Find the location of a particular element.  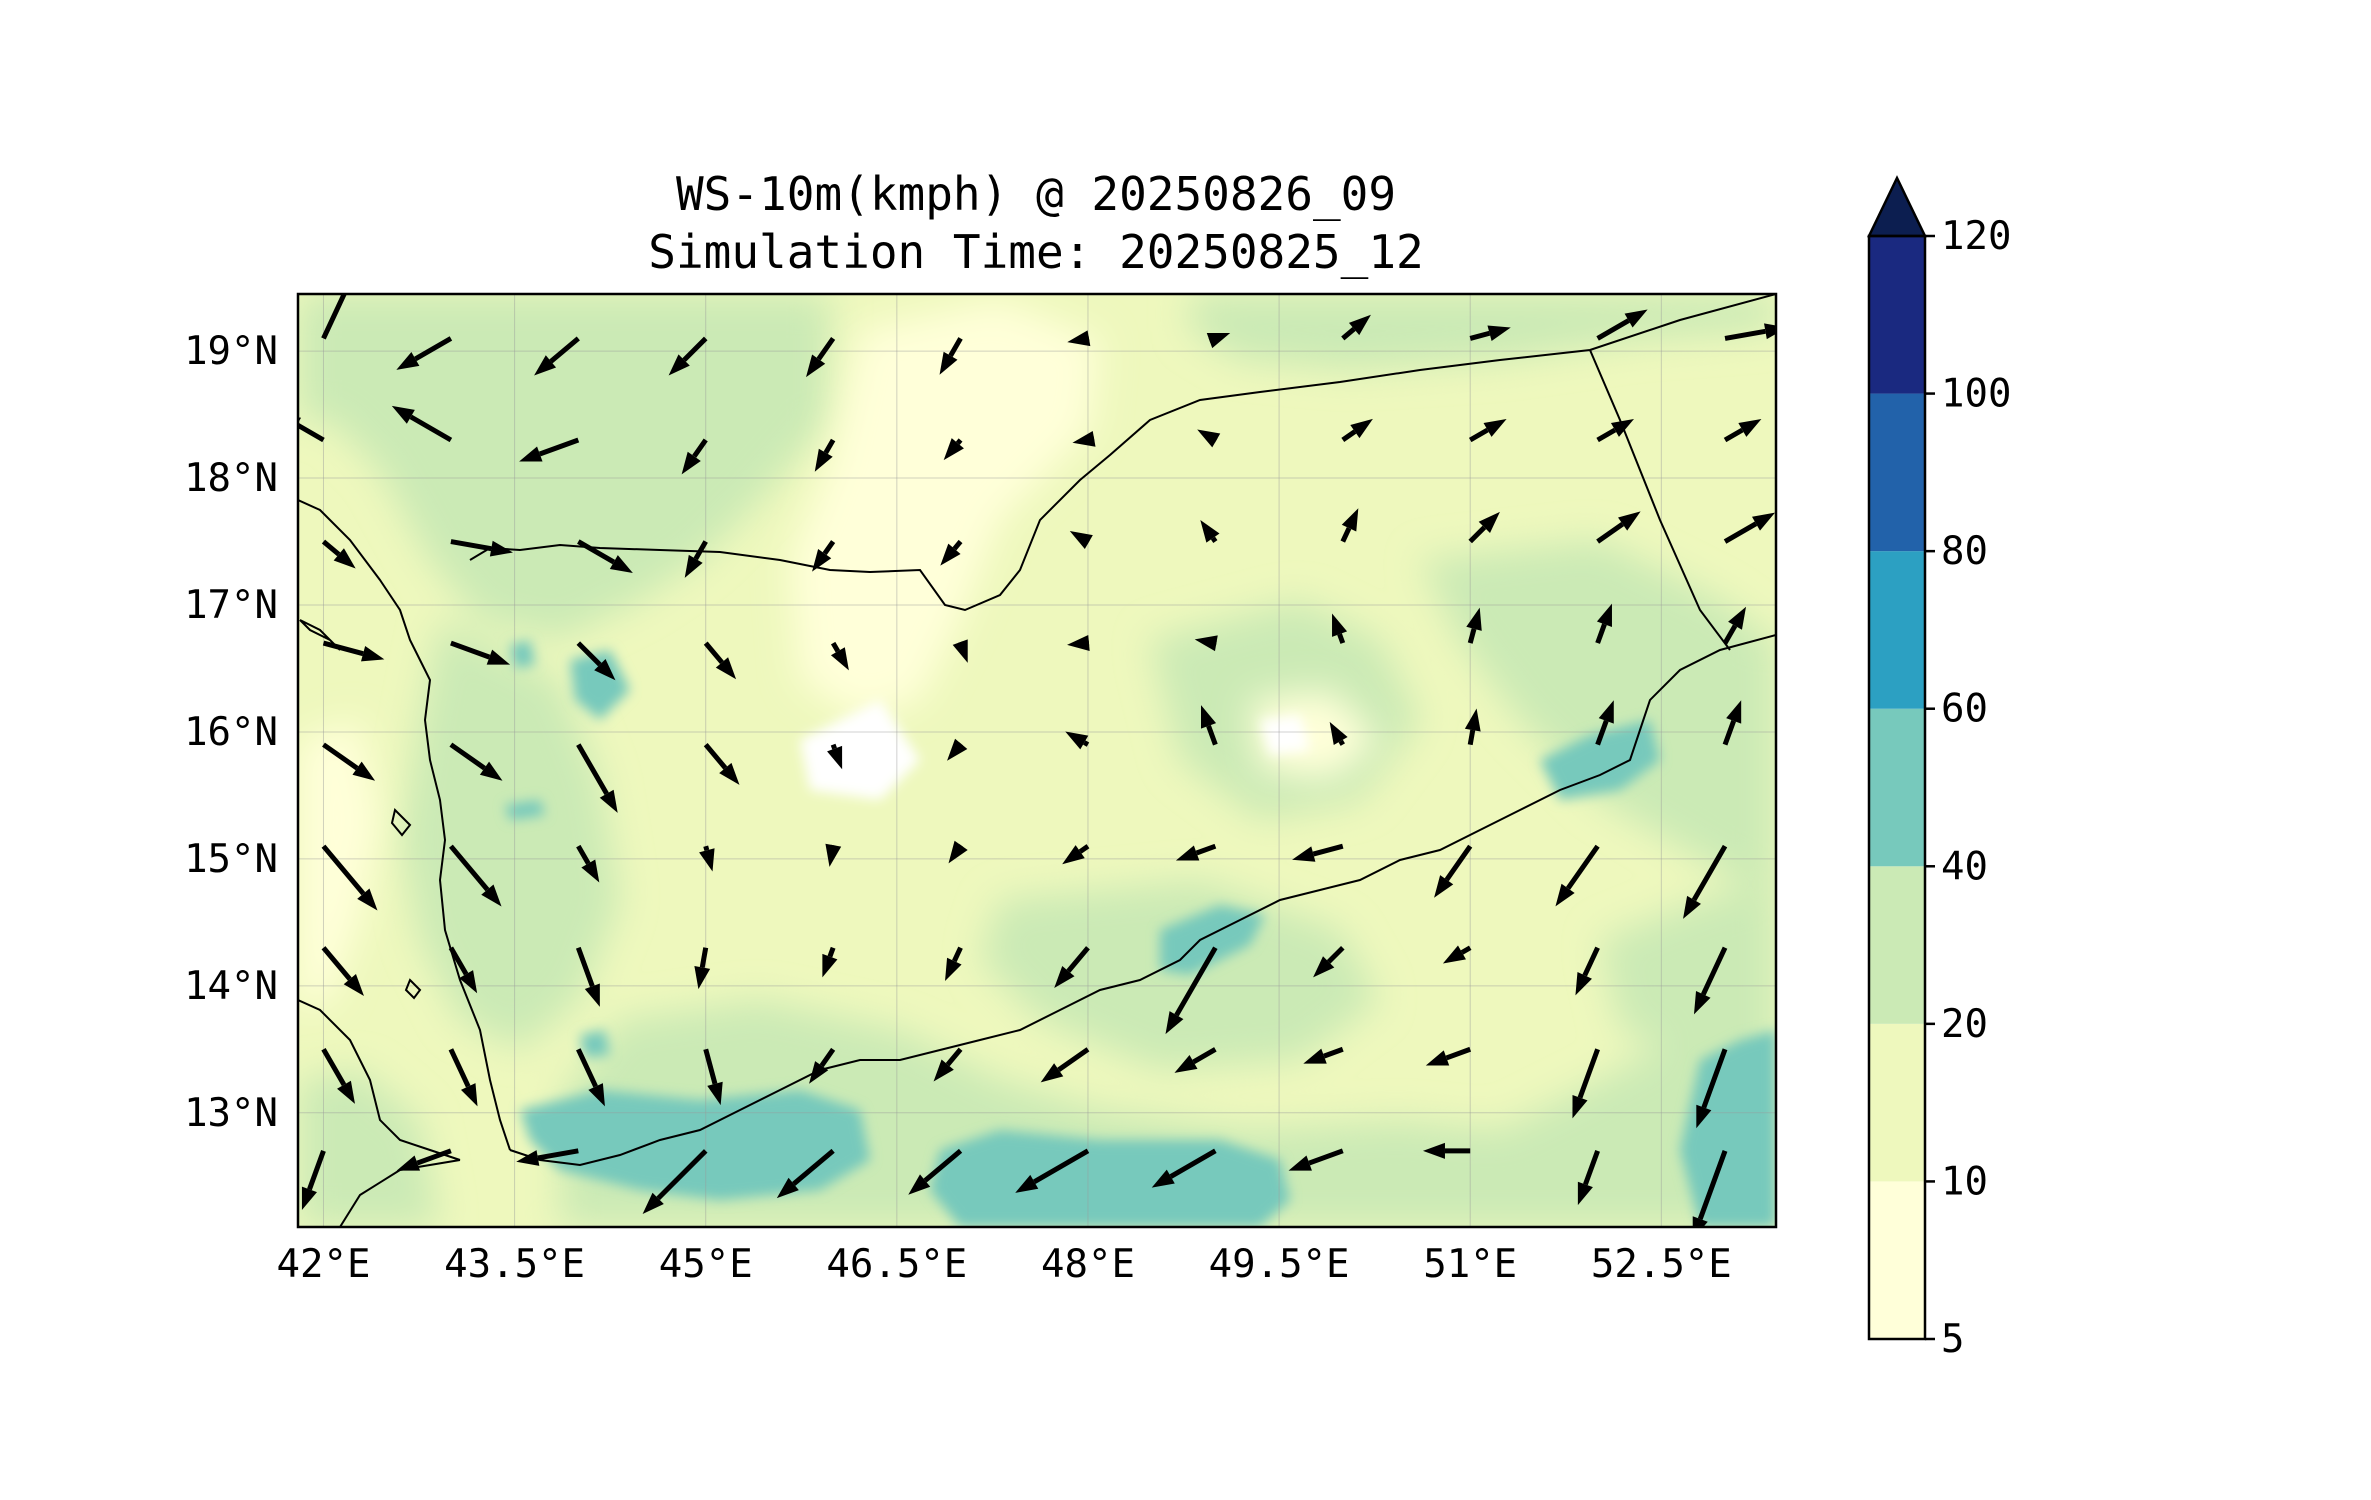

colorbar-extend-arrow is located at coordinates (1897, 206).